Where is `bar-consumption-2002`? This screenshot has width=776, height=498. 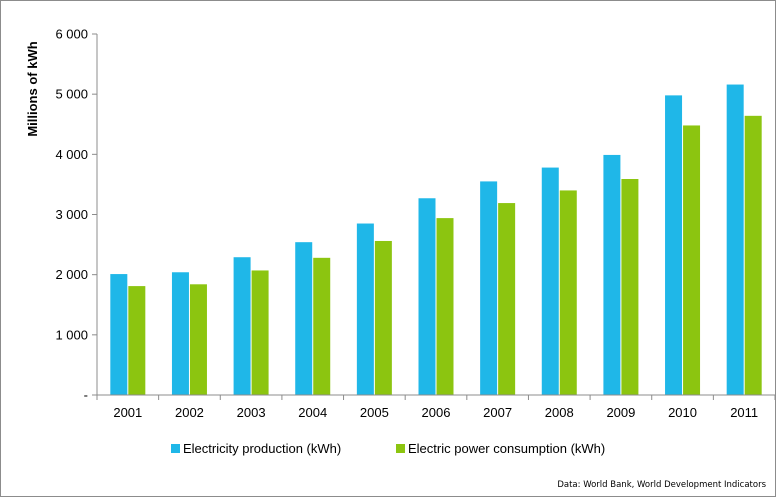
bar-consumption-2002 is located at coordinates (198, 339).